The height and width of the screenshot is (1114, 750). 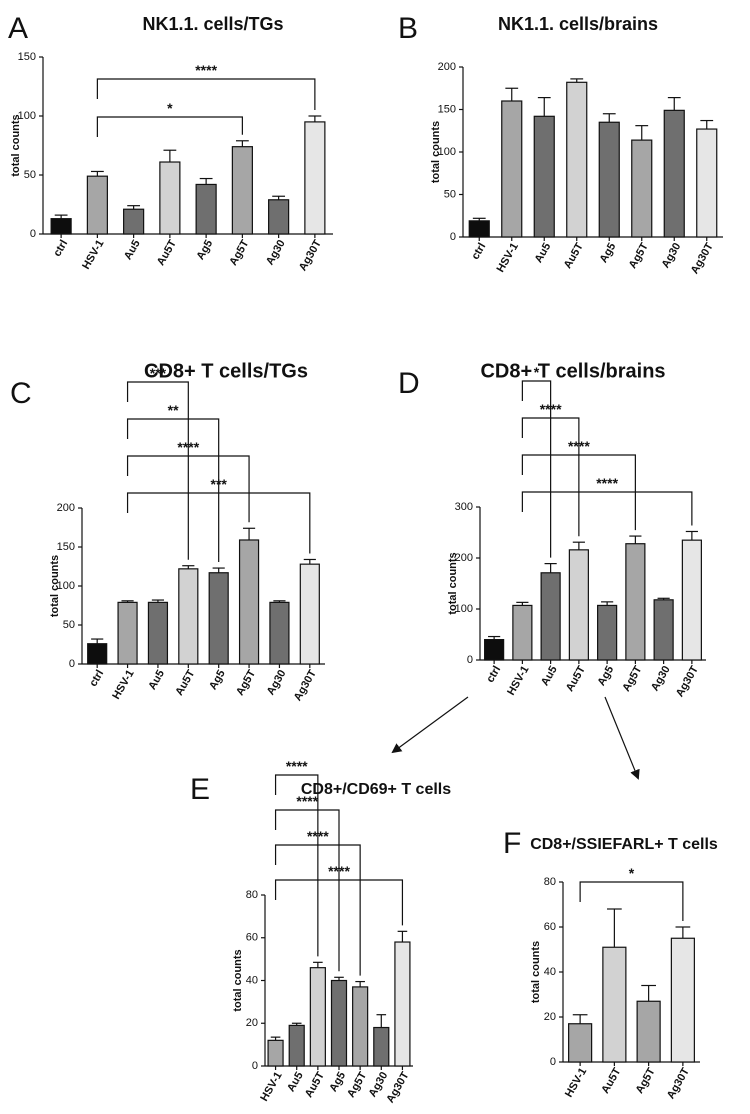 I want to click on panel-letter: C, so click(x=21, y=393).